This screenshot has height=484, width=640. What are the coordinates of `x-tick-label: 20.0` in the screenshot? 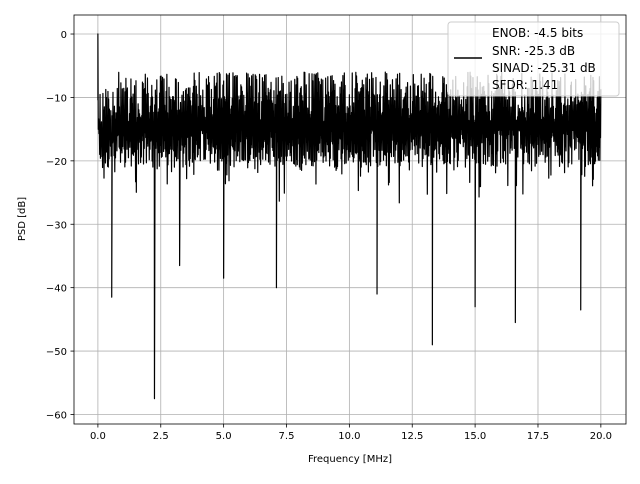 It's located at (601, 436).